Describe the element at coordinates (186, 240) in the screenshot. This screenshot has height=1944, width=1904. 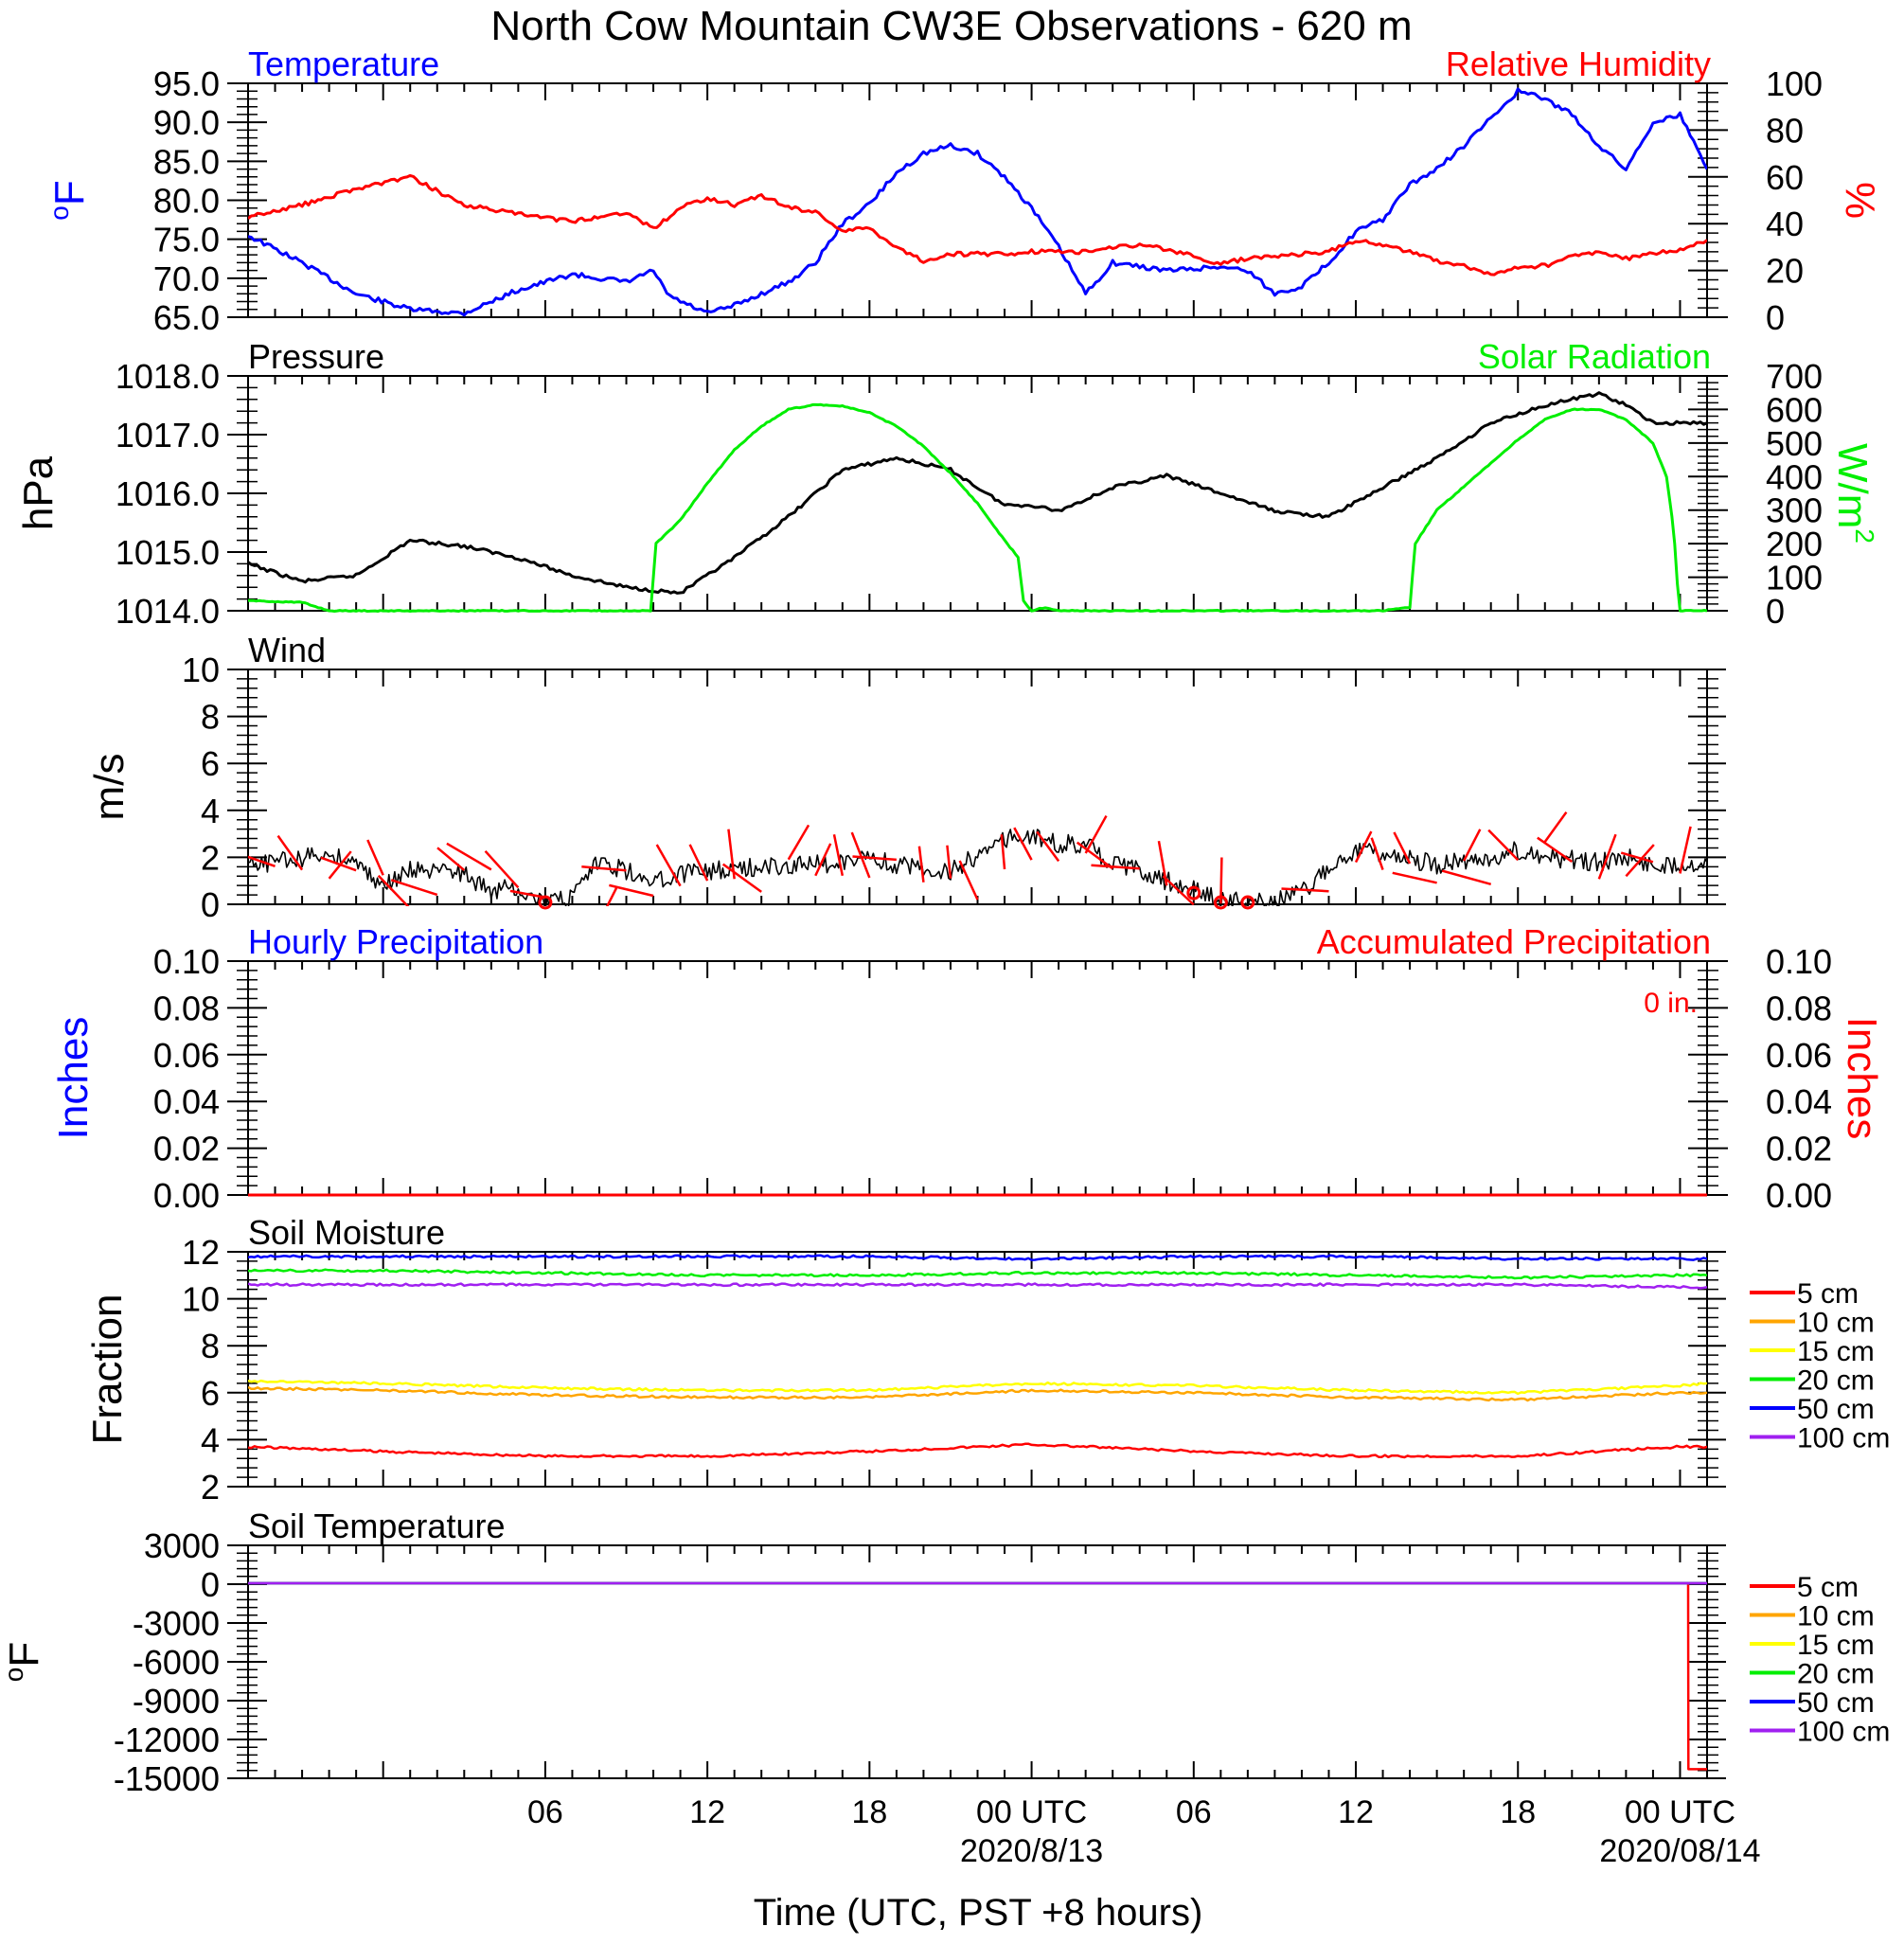
I see `left-tick-label: 75.0` at that location.